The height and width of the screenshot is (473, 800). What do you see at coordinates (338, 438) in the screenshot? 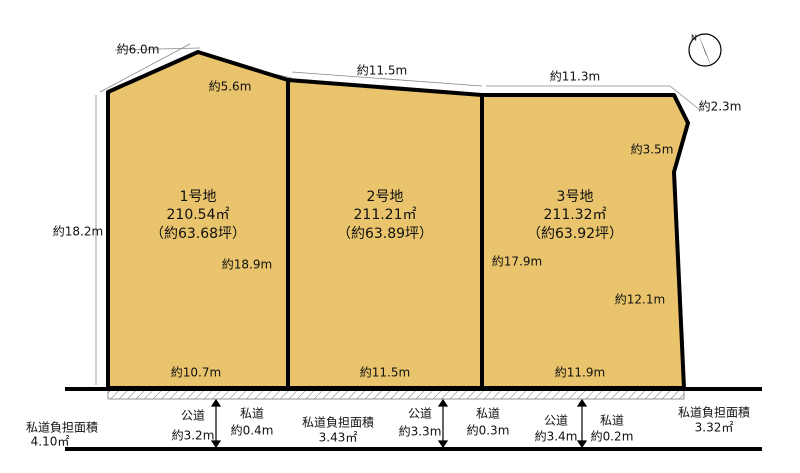
I see `burden-value: 3.43㎡` at bounding box center [338, 438].